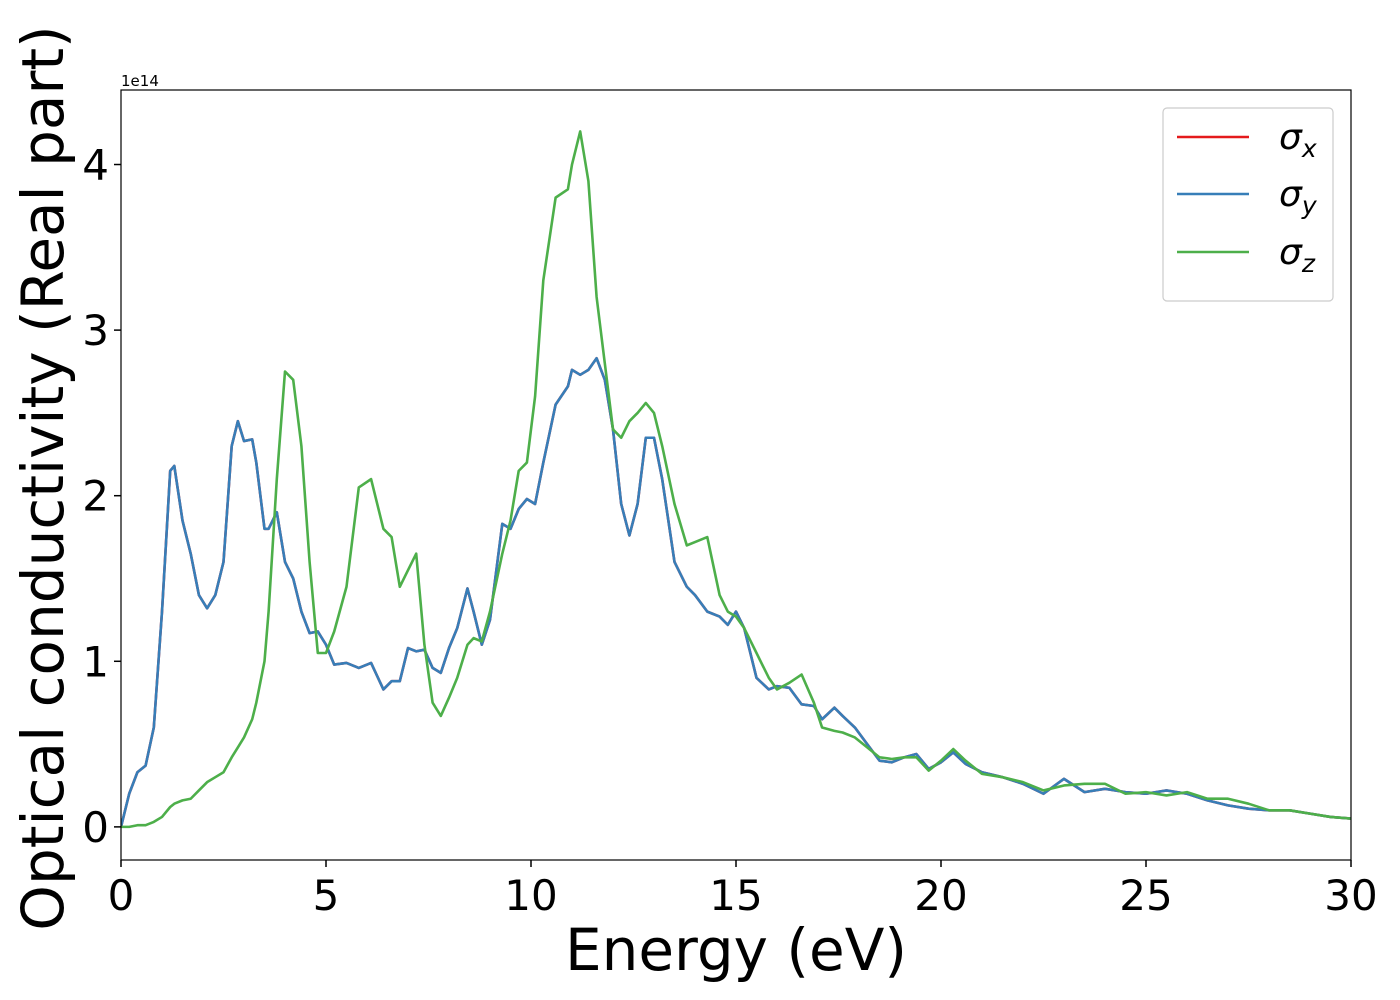 Image resolution: width=1400 pixels, height=1000 pixels. I want to click on x-tick-label: 20, so click(940, 895).